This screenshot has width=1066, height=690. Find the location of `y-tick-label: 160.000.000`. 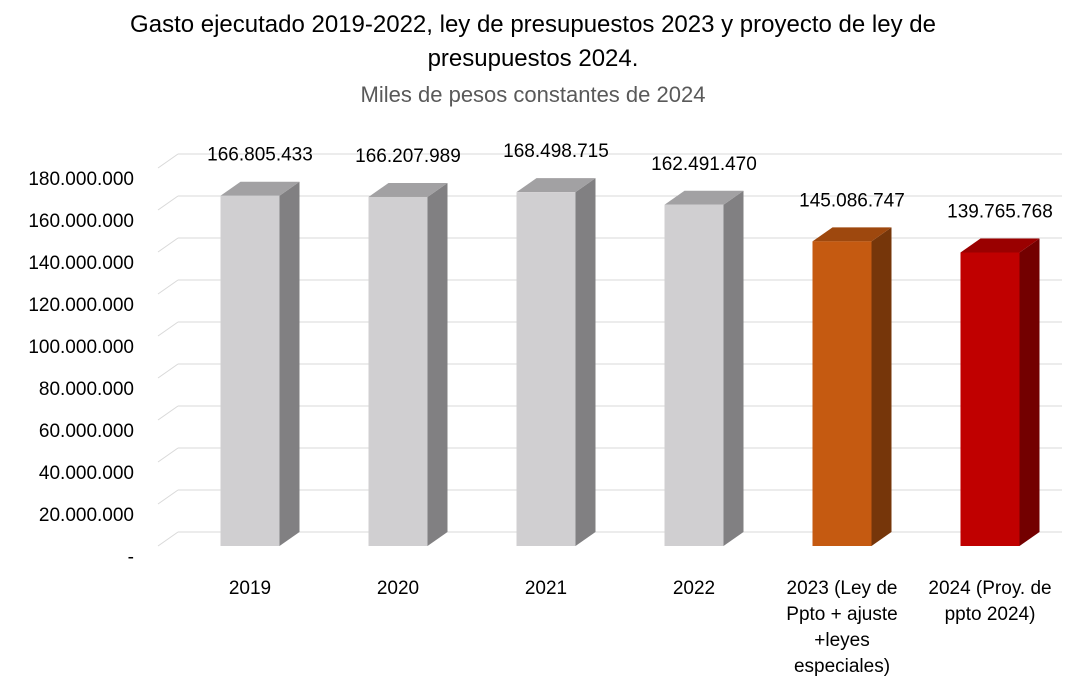

y-tick-label: 160.000.000 is located at coordinates (81, 221).